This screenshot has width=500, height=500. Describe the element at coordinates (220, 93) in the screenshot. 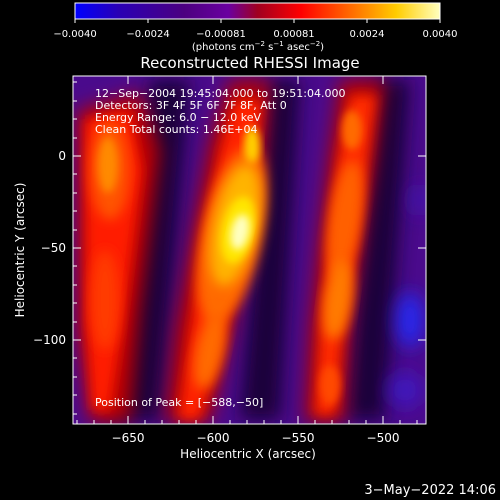

I see `info-line: 12−Sep−2004 19:45:04.000 to 19:51:04.000` at that location.